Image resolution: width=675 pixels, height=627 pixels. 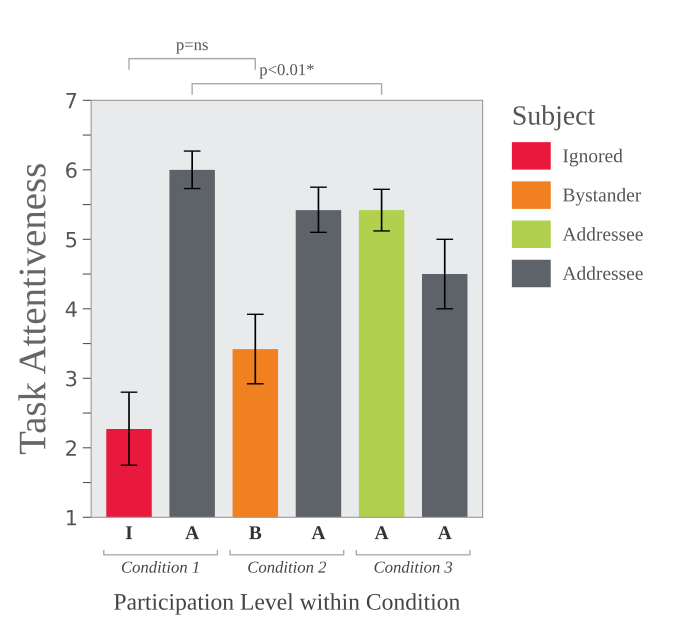 What do you see at coordinates (287, 71) in the screenshot?
I see `text: p<0.01*` at bounding box center [287, 71].